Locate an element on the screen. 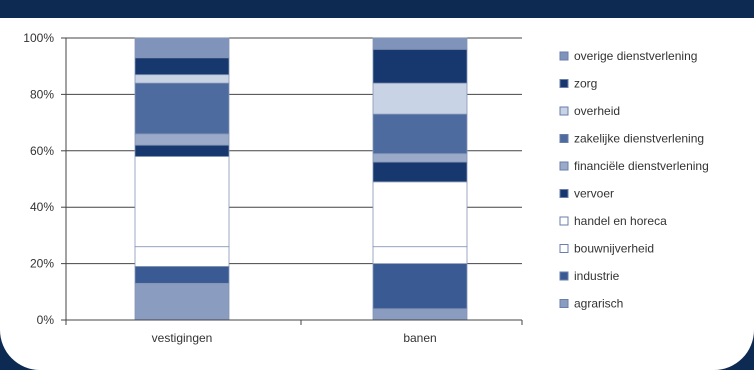 The width and height of the screenshot is (754, 370). x-tick-label: banen is located at coordinates (419, 338).